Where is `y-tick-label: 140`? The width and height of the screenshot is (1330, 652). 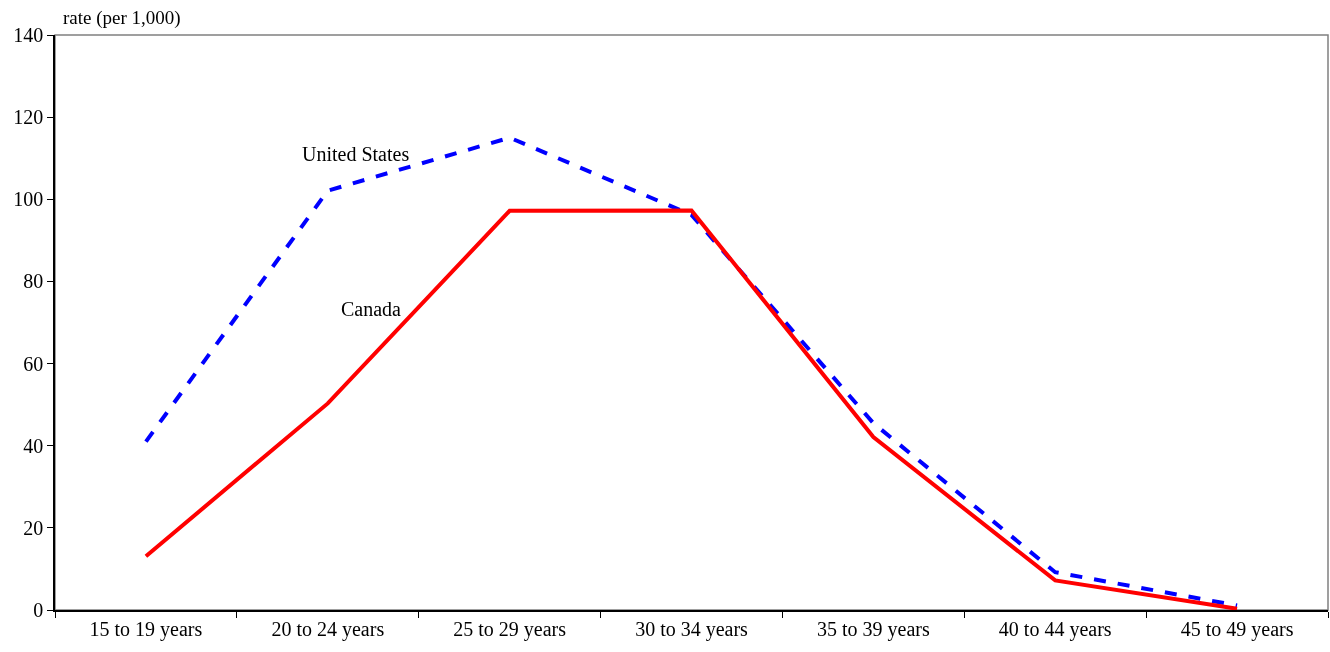
y-tick-label: 140 is located at coordinates (28, 35).